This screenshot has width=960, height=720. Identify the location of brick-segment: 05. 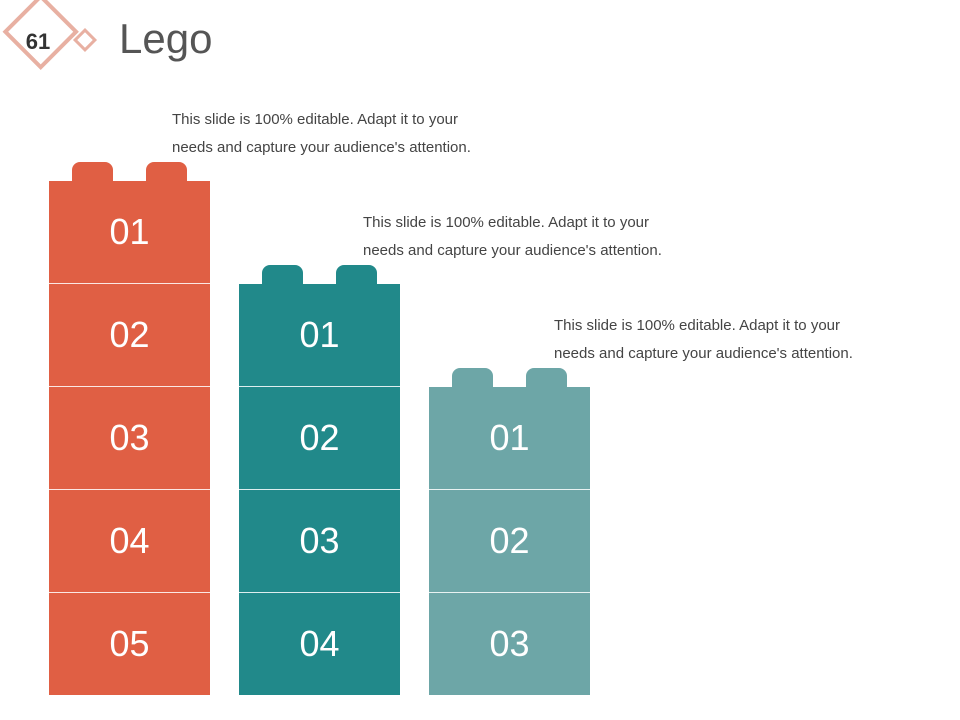
(129, 643).